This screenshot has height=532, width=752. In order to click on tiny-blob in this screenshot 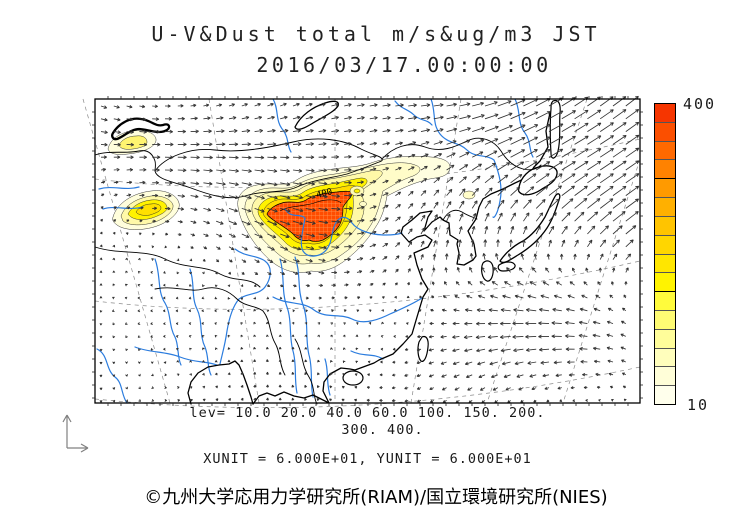, I will do `click(469, 195)`.